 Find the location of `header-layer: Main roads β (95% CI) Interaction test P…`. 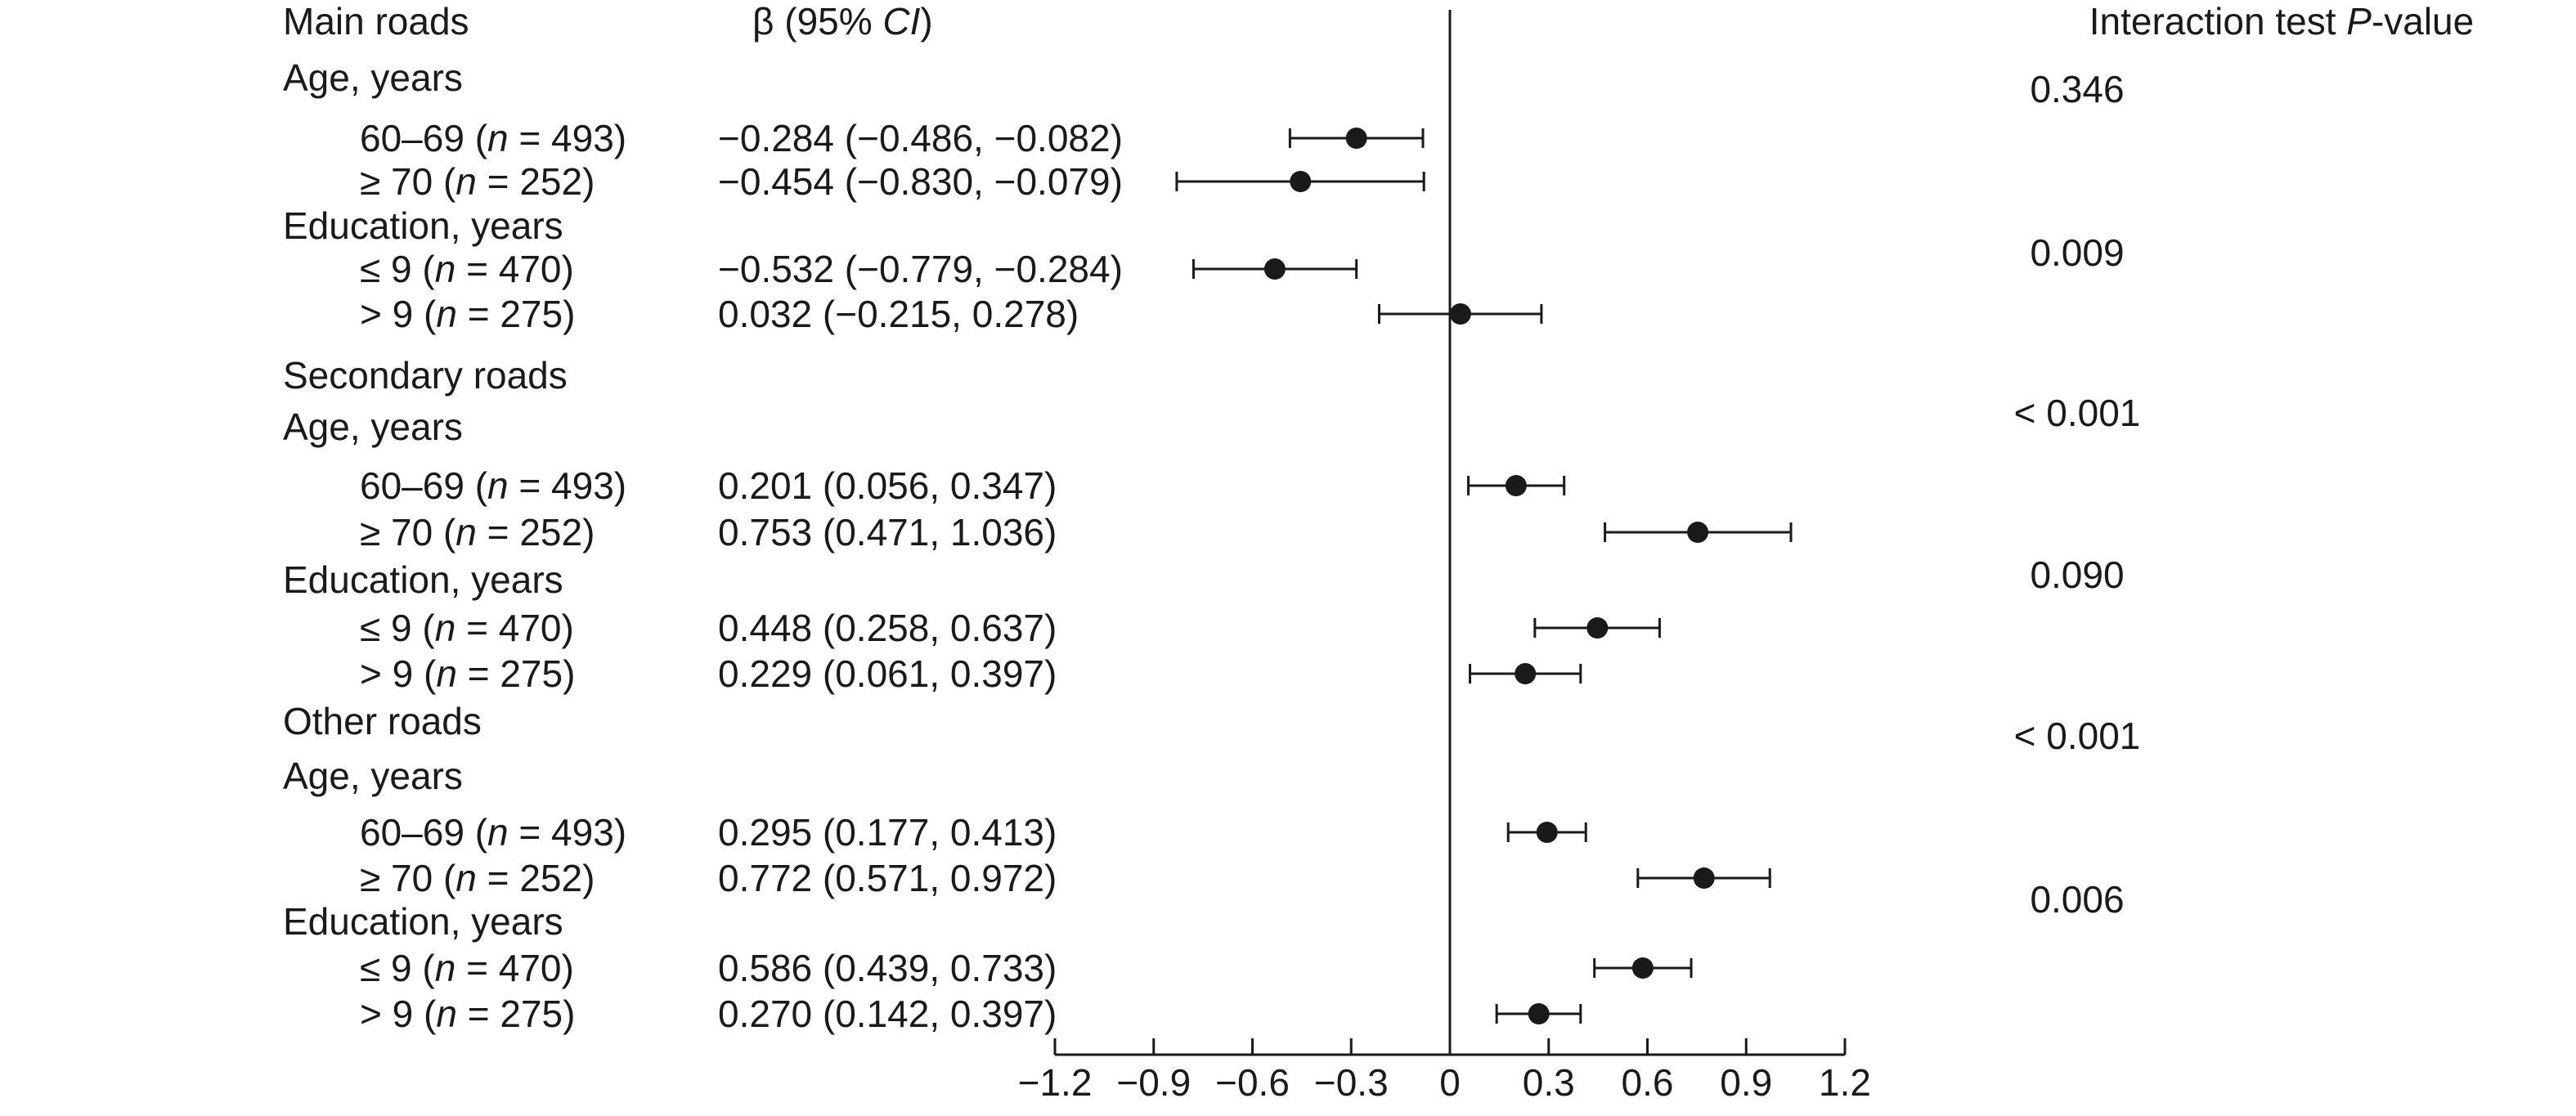

header-layer: Main roads β (95% CI) Interaction test P… is located at coordinates (1378, 21).